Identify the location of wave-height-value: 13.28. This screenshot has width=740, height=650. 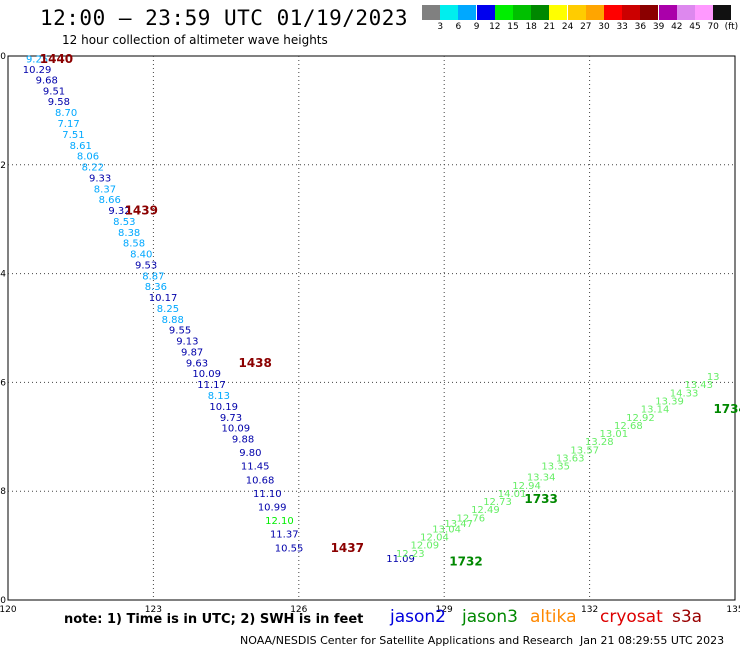
(599, 442).